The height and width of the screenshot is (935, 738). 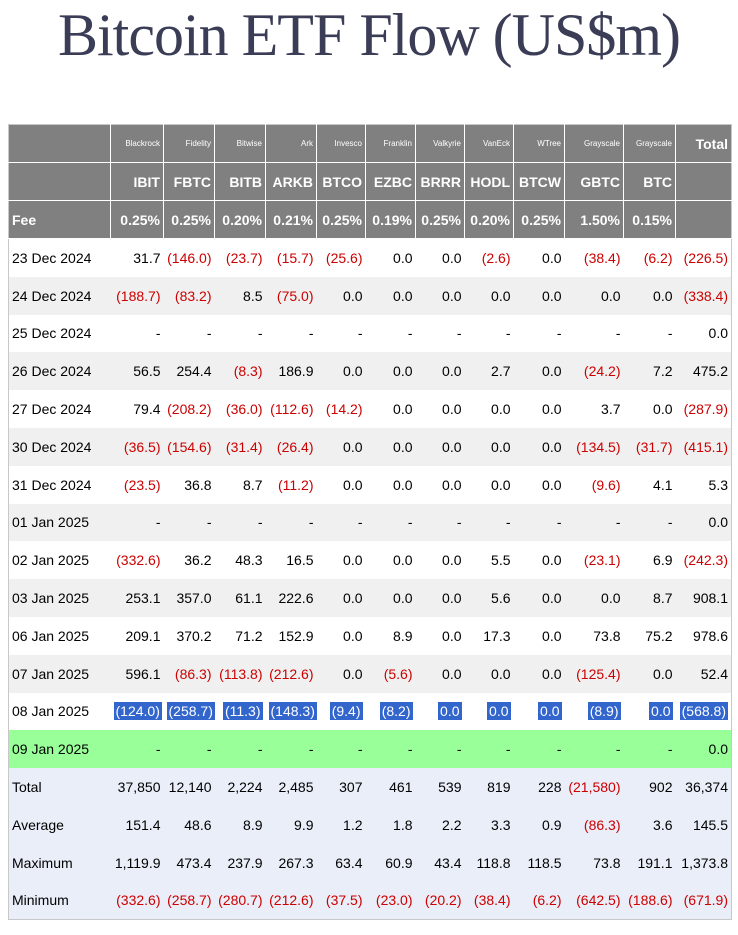 What do you see at coordinates (649, 598) in the screenshot?
I see `flow-cell: 8.7` at bounding box center [649, 598].